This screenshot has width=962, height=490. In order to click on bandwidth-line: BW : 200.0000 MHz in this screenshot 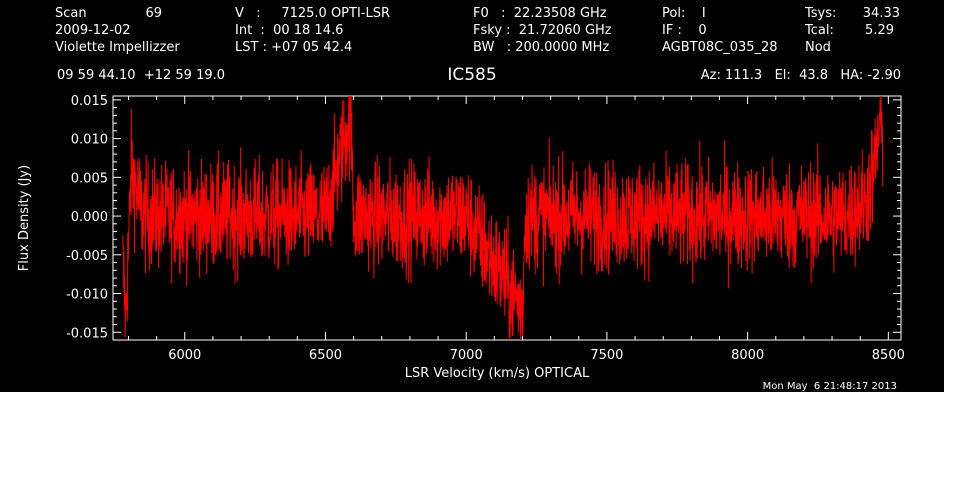, I will do `click(541, 47)`.